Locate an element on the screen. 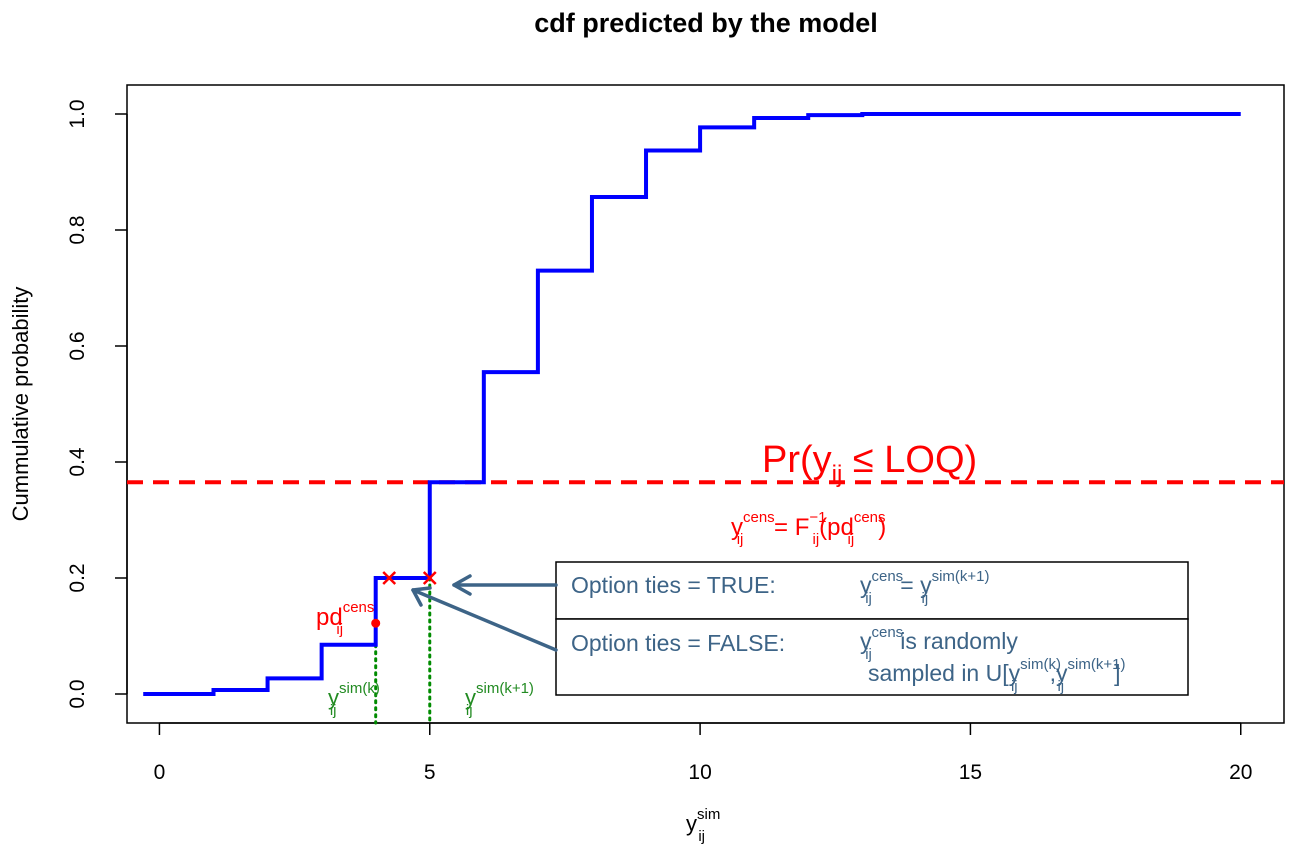 This screenshot has height=865, width=1297. pd-point is located at coordinates (376, 623).